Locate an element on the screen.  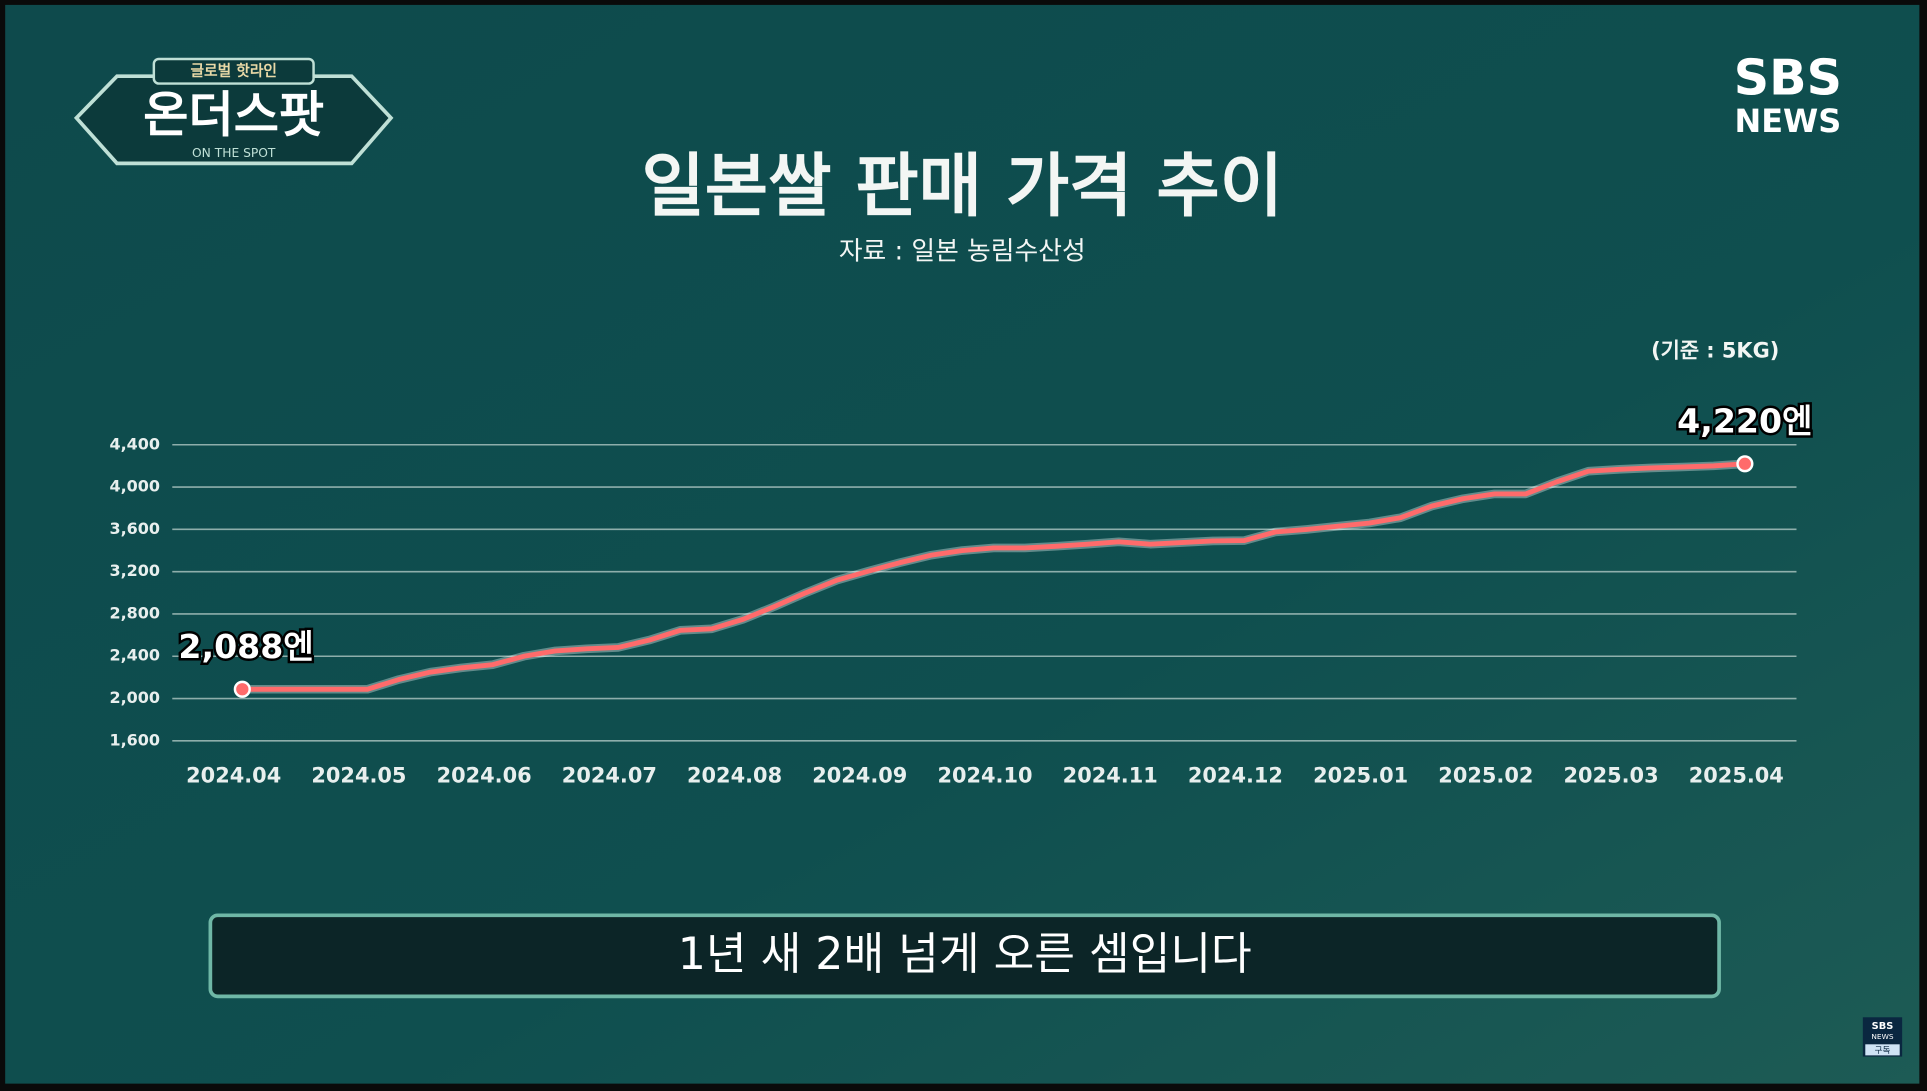
subscribe-sbs: SBS is located at coordinates (1883, 1026).